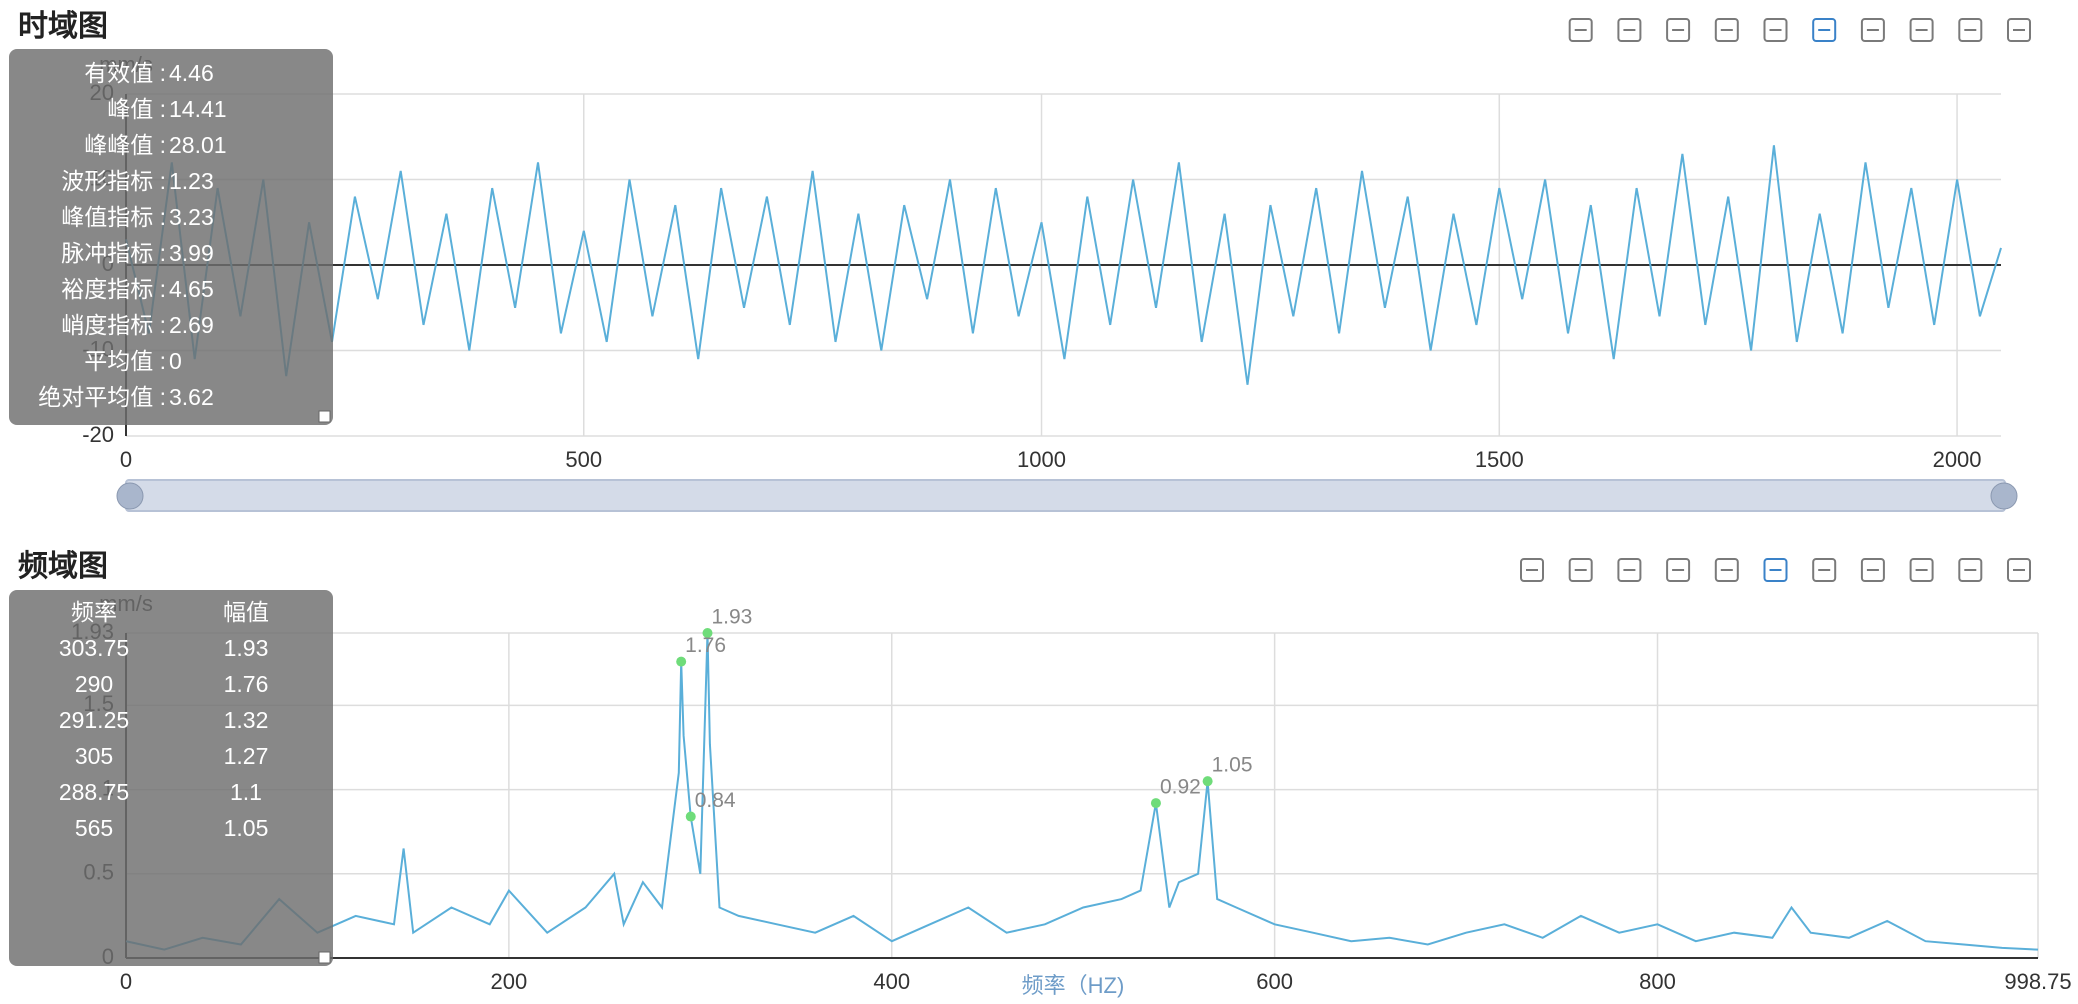 The height and width of the screenshot is (1004, 2078). I want to click on stat-value: 14.41, so click(198, 109).